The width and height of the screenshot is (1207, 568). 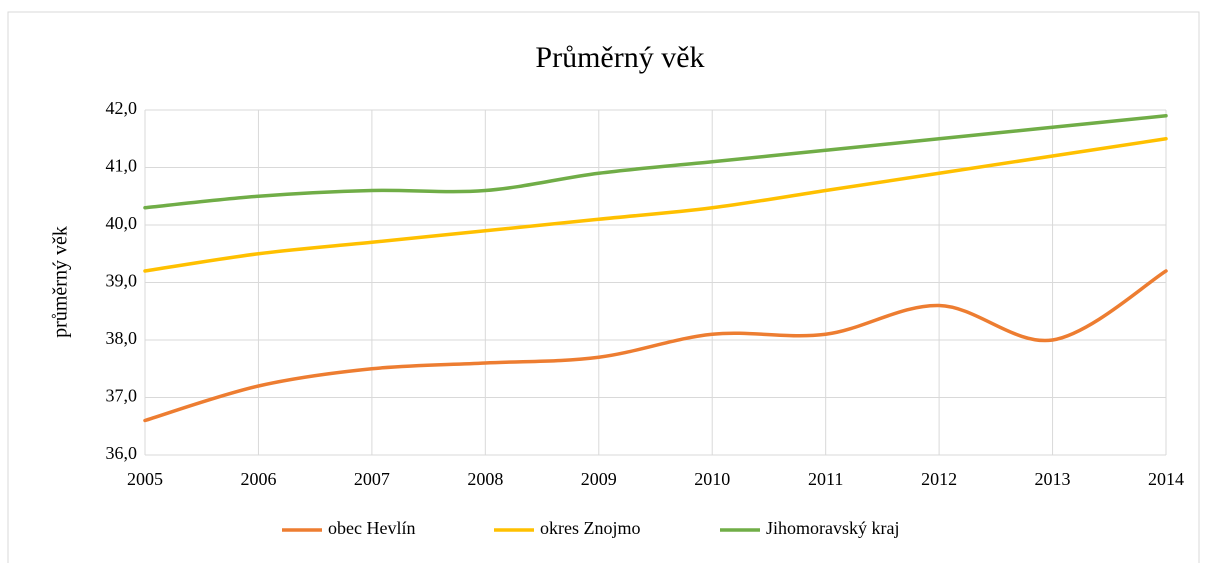 I want to click on x-tick-label: 2013, so click(x=1053, y=479).